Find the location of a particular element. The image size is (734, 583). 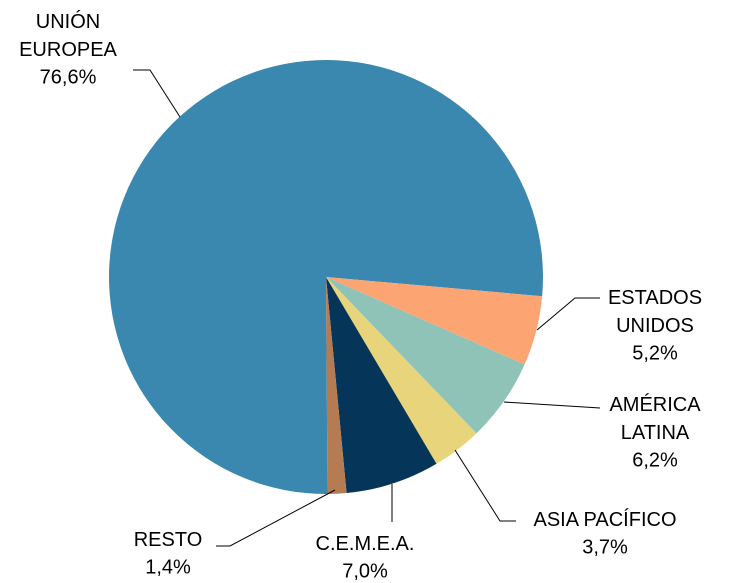

category-label: ASIA PACÍFICO is located at coordinates (605, 520).